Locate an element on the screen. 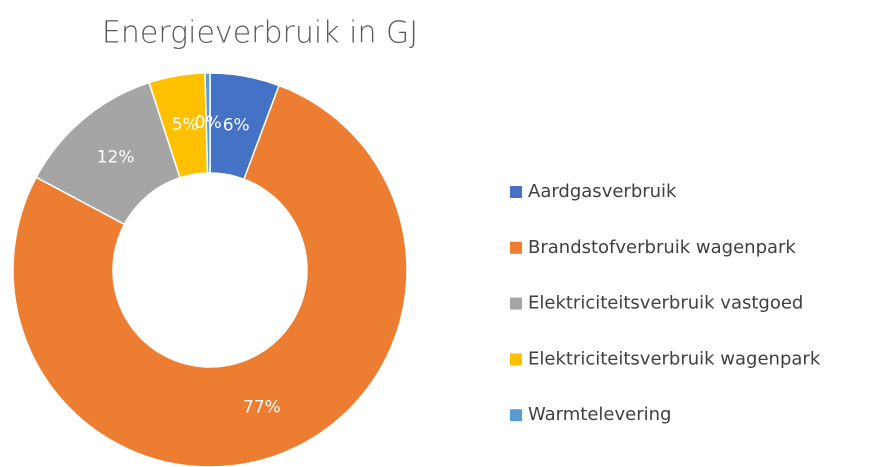 This screenshot has width=880, height=467. donut-slice is located at coordinates (207, 123).